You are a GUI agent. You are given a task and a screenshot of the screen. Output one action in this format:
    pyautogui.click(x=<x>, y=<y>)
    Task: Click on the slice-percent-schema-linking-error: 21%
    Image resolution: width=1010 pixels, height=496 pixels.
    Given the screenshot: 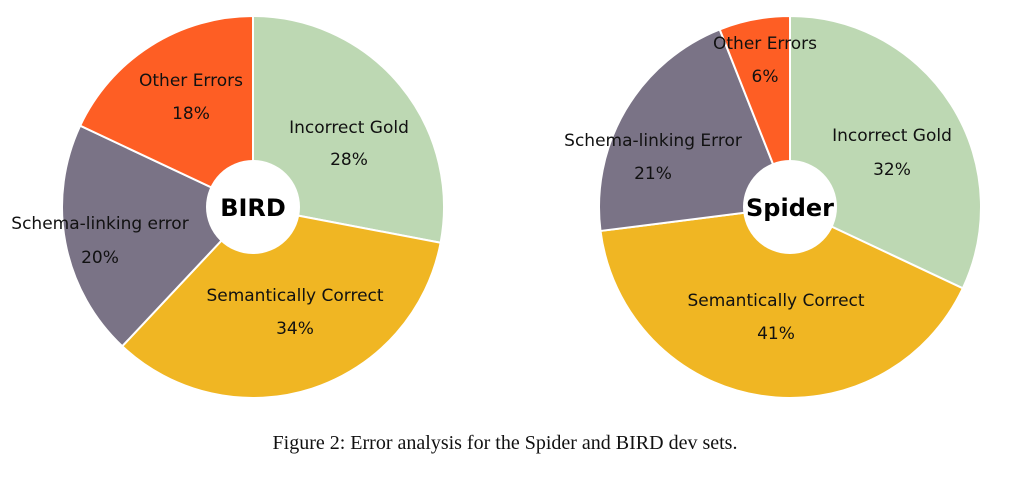 What is the action you would take?
    pyautogui.click(x=653, y=174)
    